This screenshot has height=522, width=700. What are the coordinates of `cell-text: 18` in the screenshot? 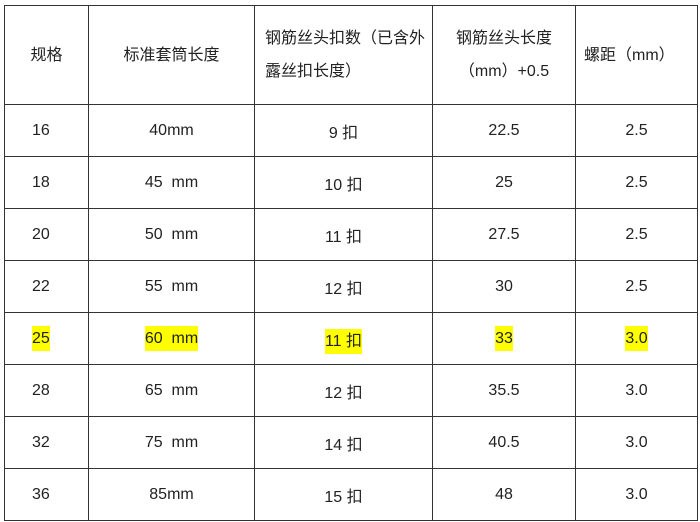 It's located at (41, 182).